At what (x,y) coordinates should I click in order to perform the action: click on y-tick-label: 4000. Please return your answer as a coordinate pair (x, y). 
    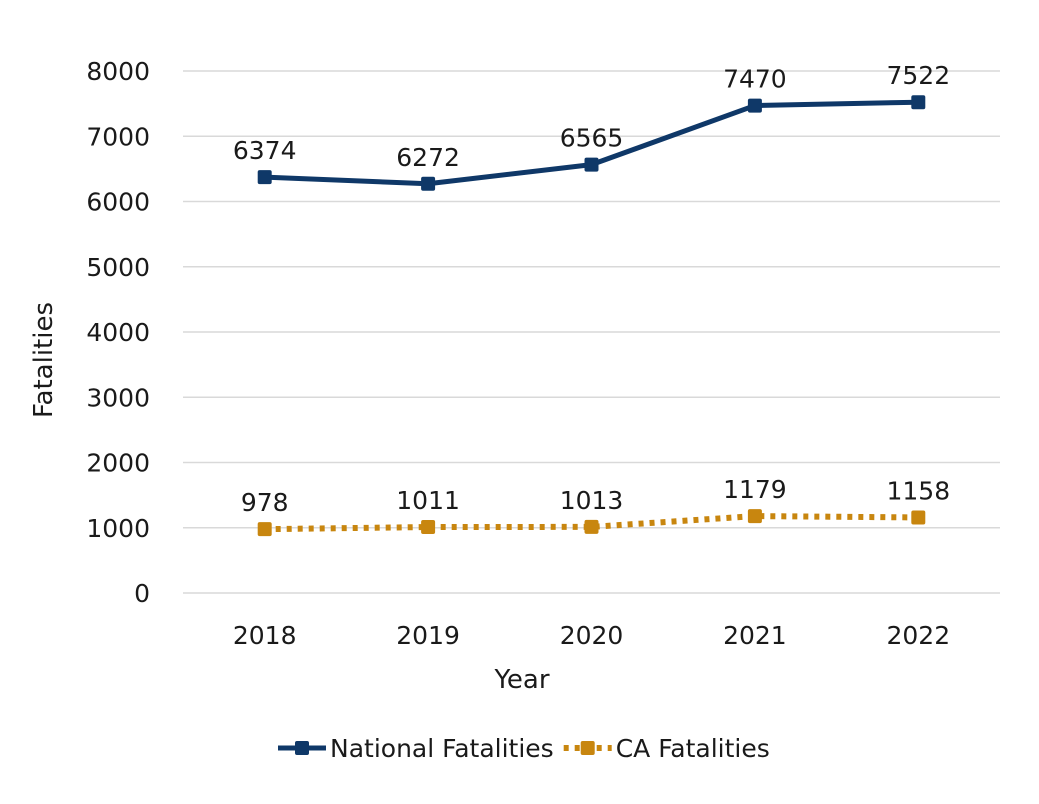
    Looking at the image, I should click on (118, 332).